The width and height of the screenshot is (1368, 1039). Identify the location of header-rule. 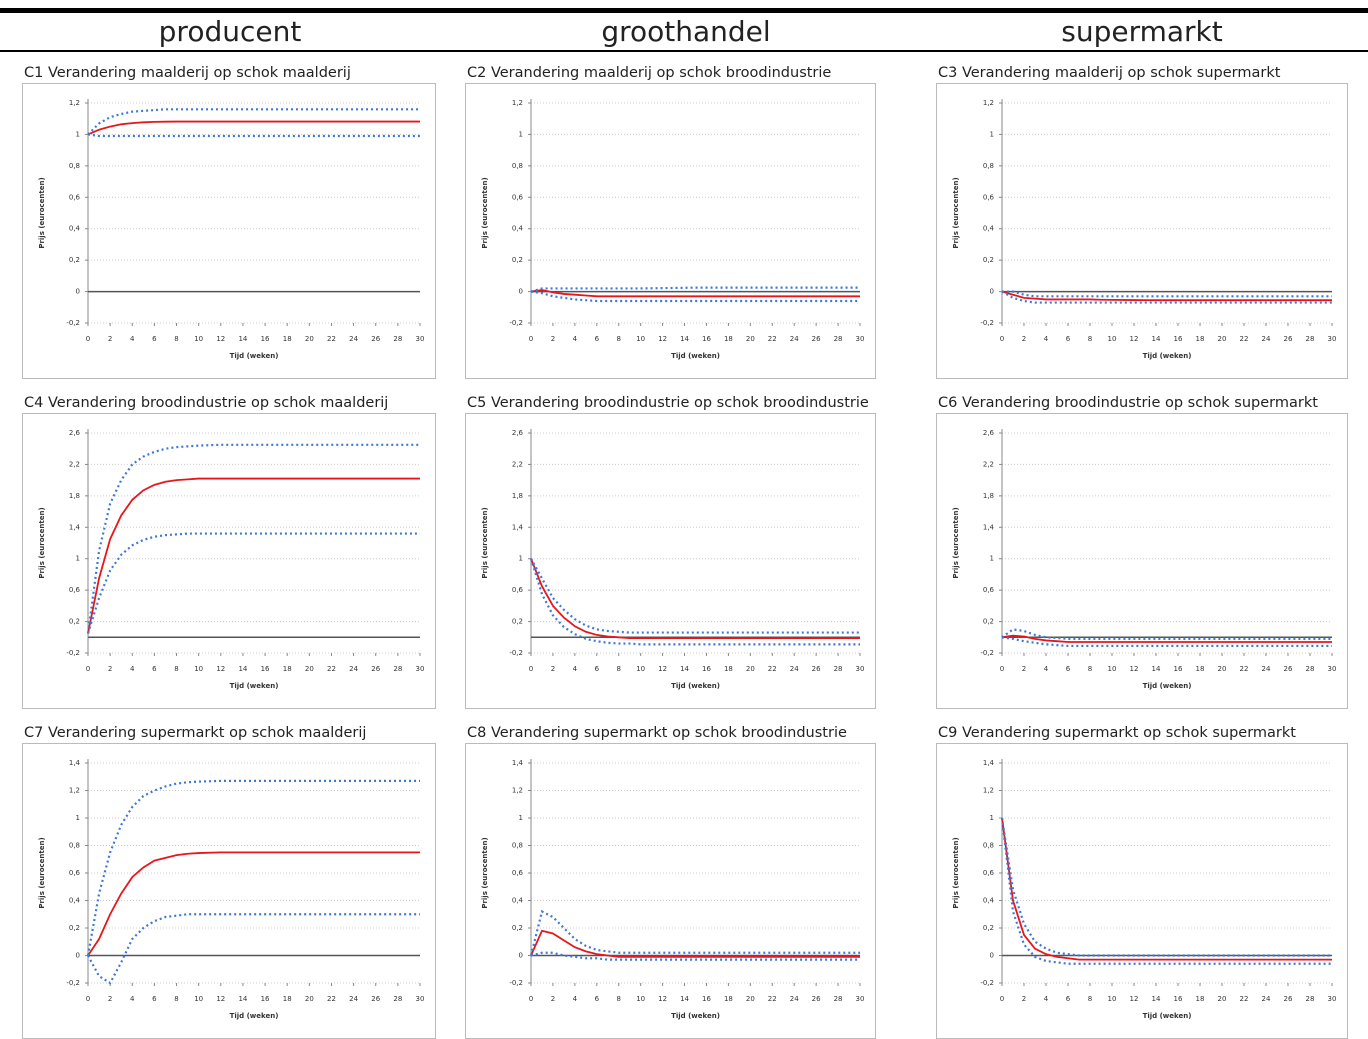
(684, 51).